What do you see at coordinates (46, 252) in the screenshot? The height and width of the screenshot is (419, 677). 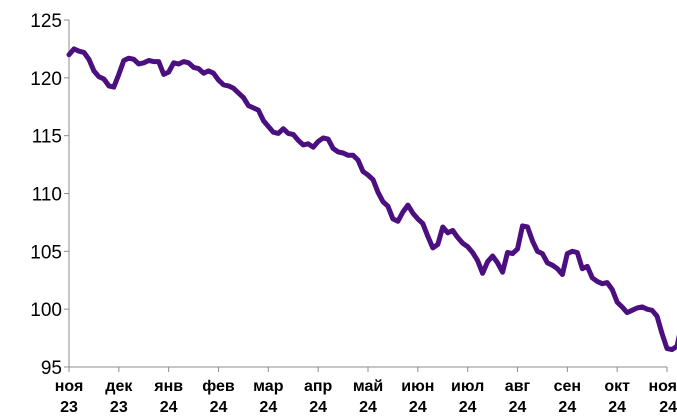 I see `y-tick-label: 105` at bounding box center [46, 252].